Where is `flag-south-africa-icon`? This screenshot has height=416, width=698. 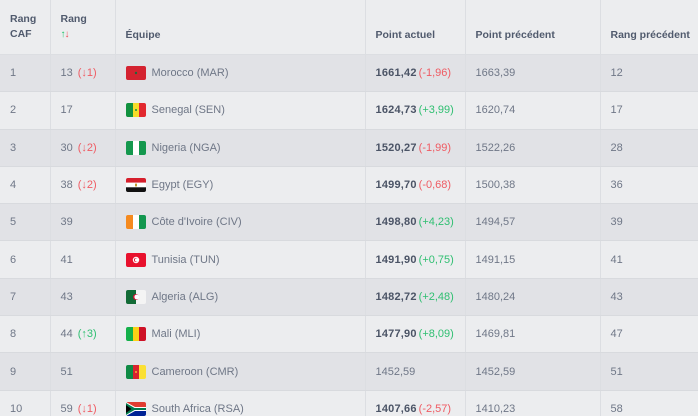 flag-south-africa-icon is located at coordinates (135, 408).